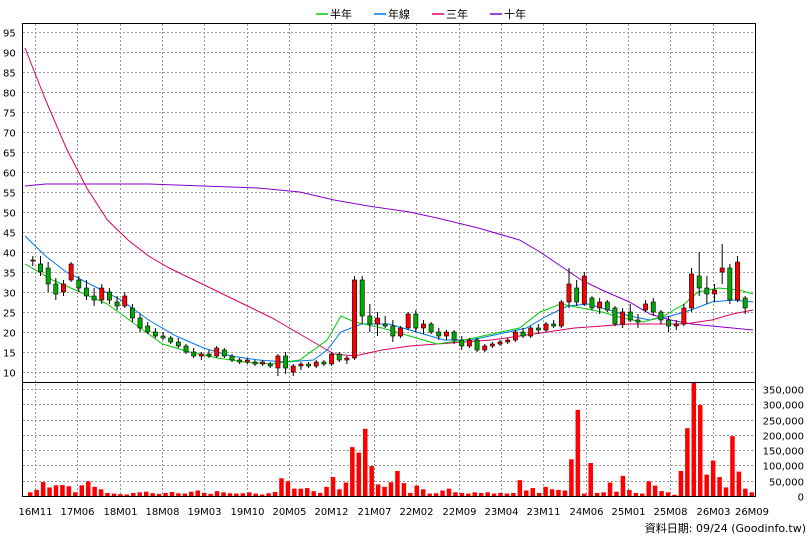 The height and width of the screenshot is (544, 808). What do you see at coordinates (670, 512) in the screenshot?
I see `x-tick-label: 25M08` at bounding box center [670, 512].